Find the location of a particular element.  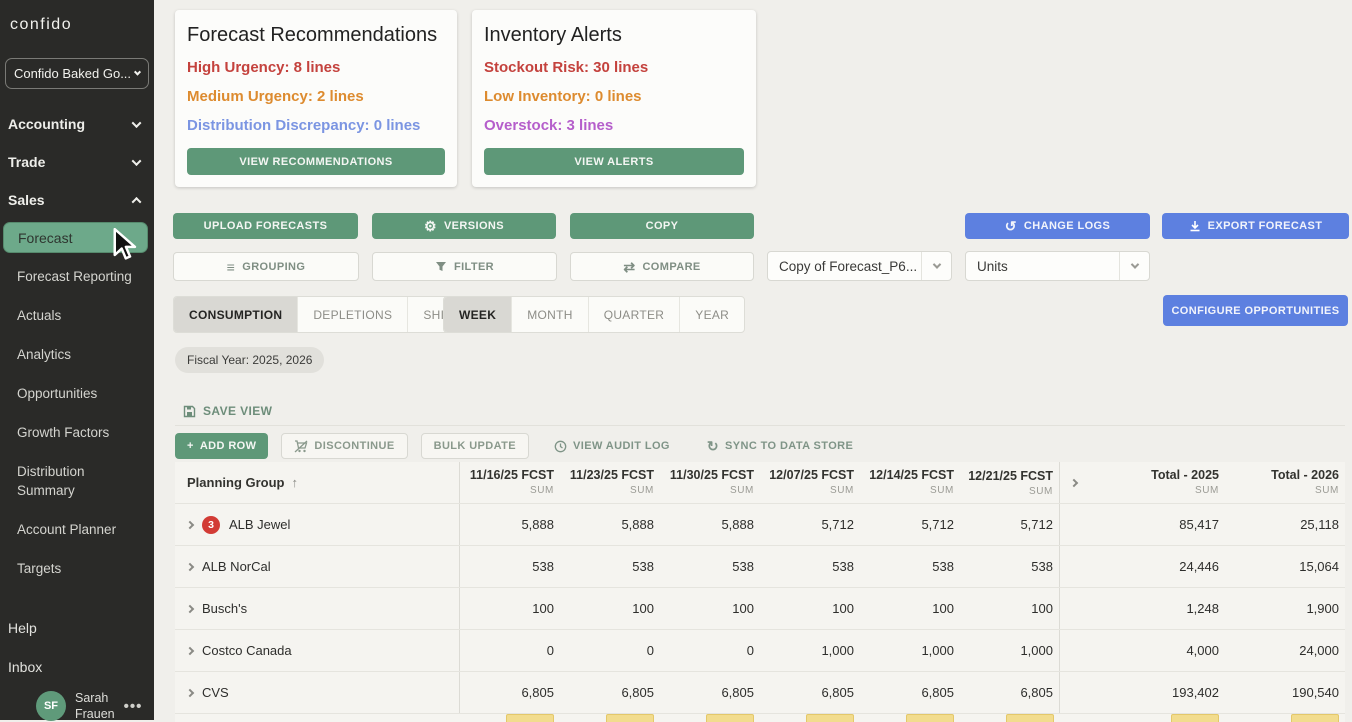

sidebar-item-opportunities: Opportunities is located at coordinates (77, 393).